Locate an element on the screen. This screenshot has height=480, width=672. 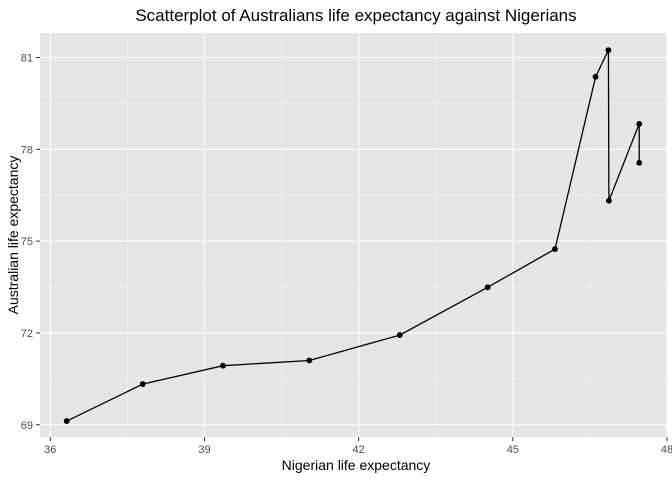
x-tick-label: 48 is located at coordinates (666, 450).